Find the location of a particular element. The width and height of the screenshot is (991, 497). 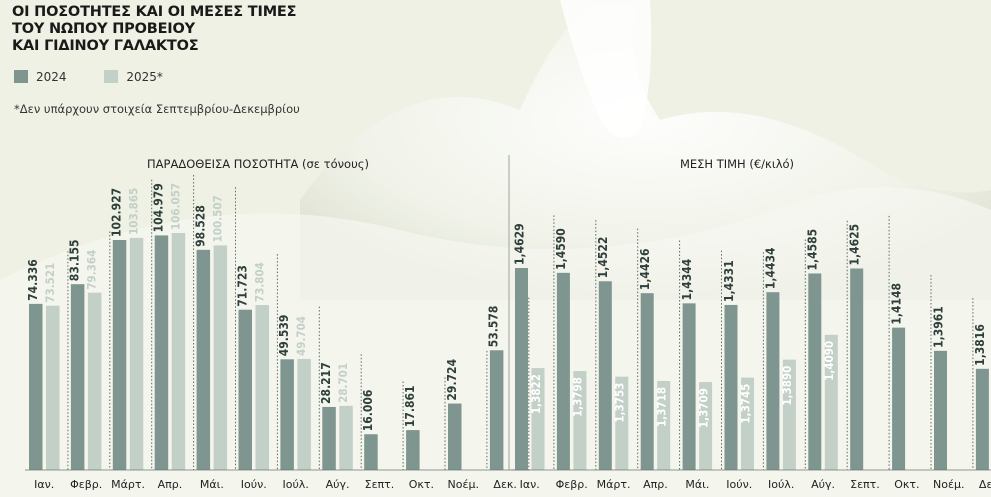

category-label-price: Νοέμ. is located at coordinates (948, 484).